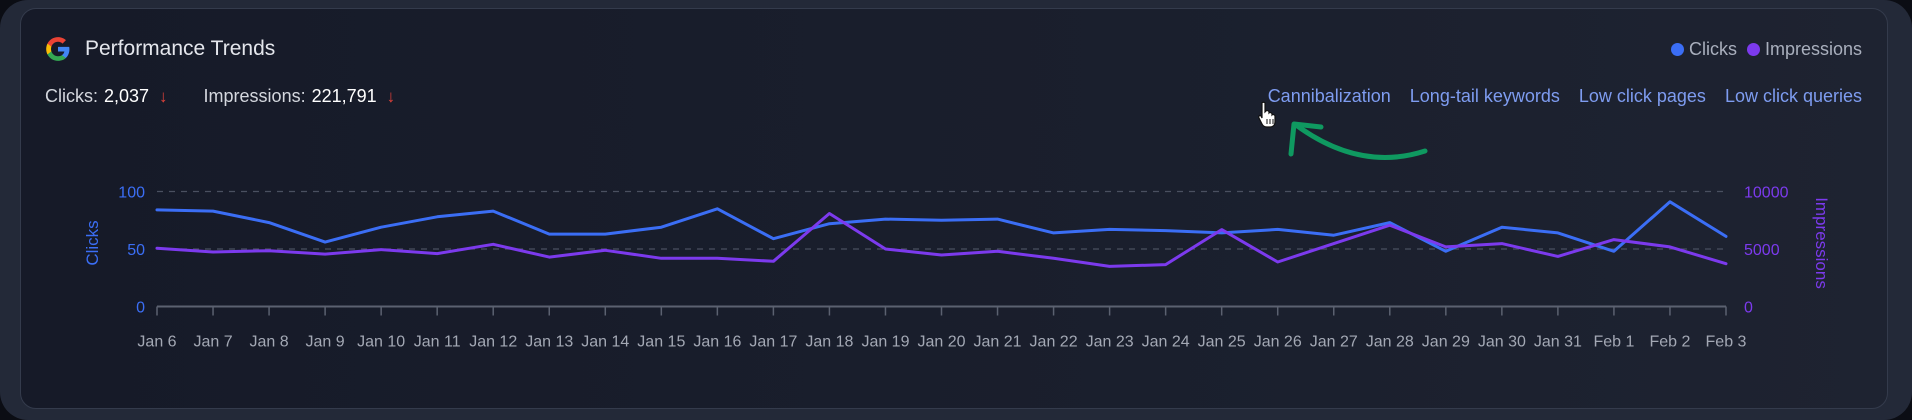 This screenshot has height=420, width=1912. Describe the element at coordinates (1821, 243) in the screenshot. I see `y-axis-title-right: Impressions` at that location.